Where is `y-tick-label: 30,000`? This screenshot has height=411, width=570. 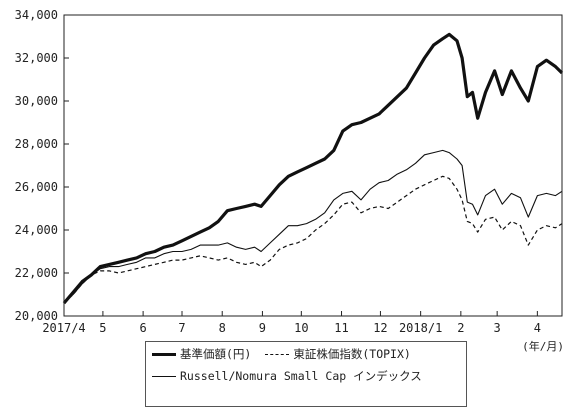 y-tick-label: 30,000 is located at coordinates (36, 101).